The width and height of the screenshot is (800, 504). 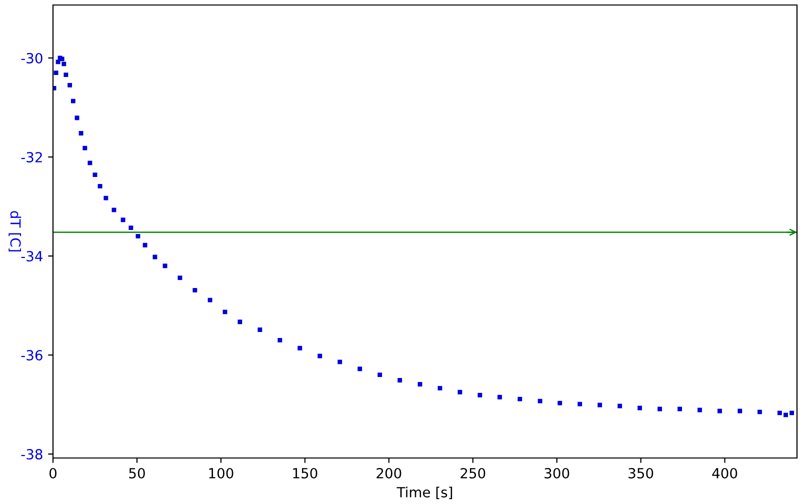 What do you see at coordinates (137, 473) in the screenshot?
I see `x-tick-label: 50` at bounding box center [137, 473].